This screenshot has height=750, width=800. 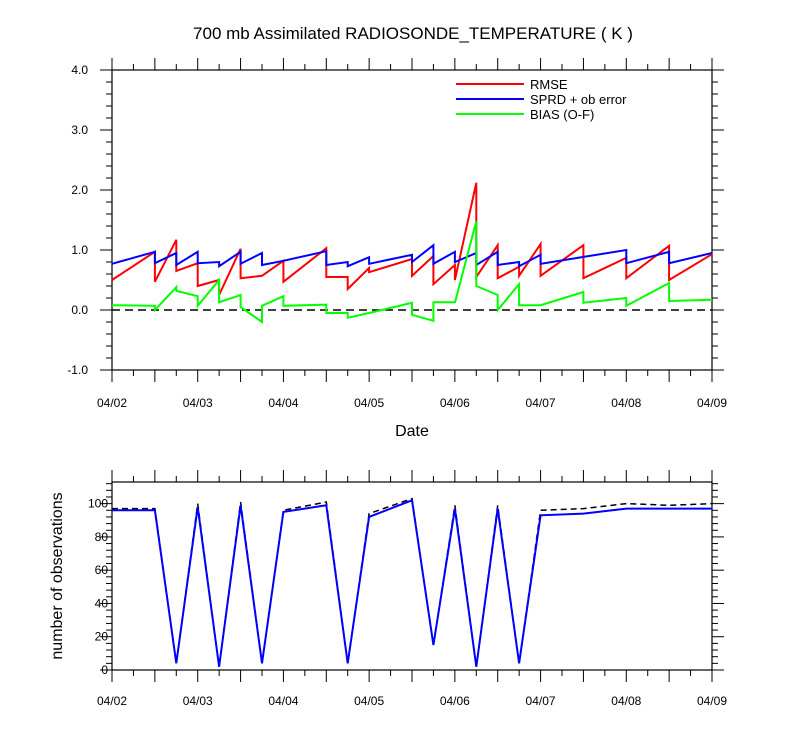 What do you see at coordinates (412, 256) in the screenshot?
I see `series-line-sprd-ob-error` at bounding box center [412, 256].